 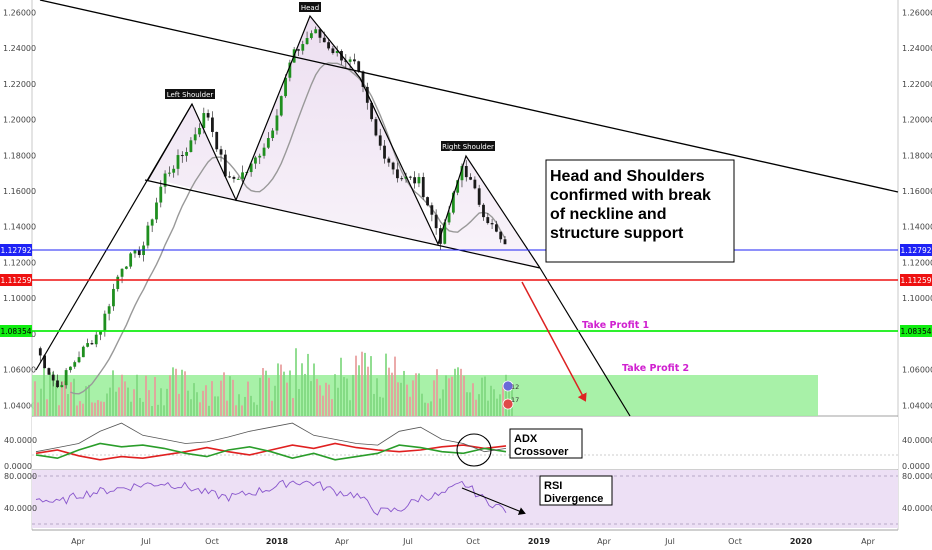 What do you see at coordinates (474, 450) in the screenshot?
I see `crossover-circle` at bounding box center [474, 450].